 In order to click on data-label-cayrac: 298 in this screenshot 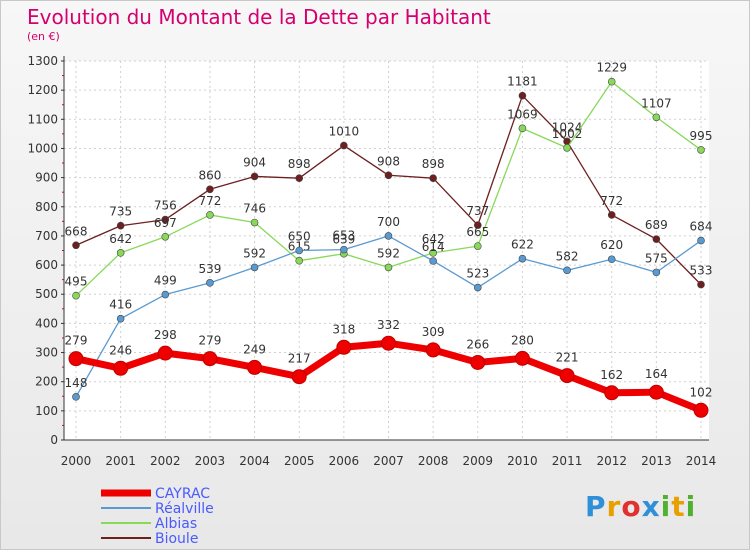, I will do `click(165, 335)`.